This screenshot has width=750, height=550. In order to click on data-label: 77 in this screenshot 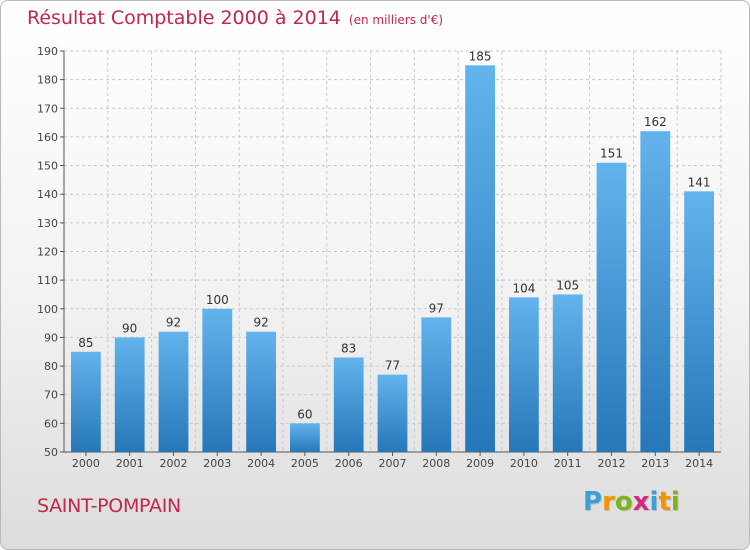, I will do `click(392, 366)`.